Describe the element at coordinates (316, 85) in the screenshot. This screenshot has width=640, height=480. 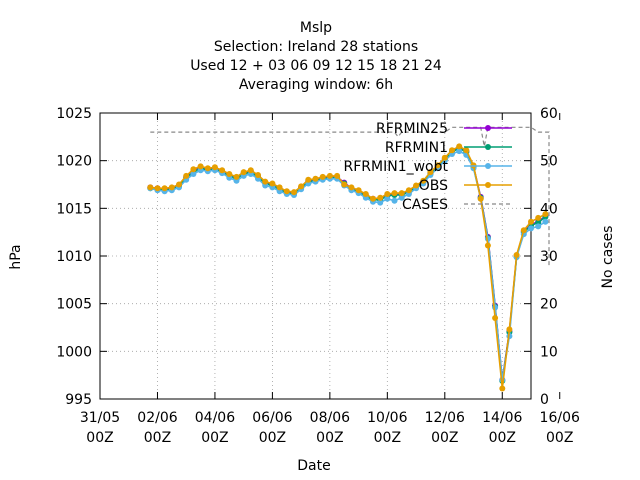
I see `title-line-3: Averaging window: 6h` at that location.